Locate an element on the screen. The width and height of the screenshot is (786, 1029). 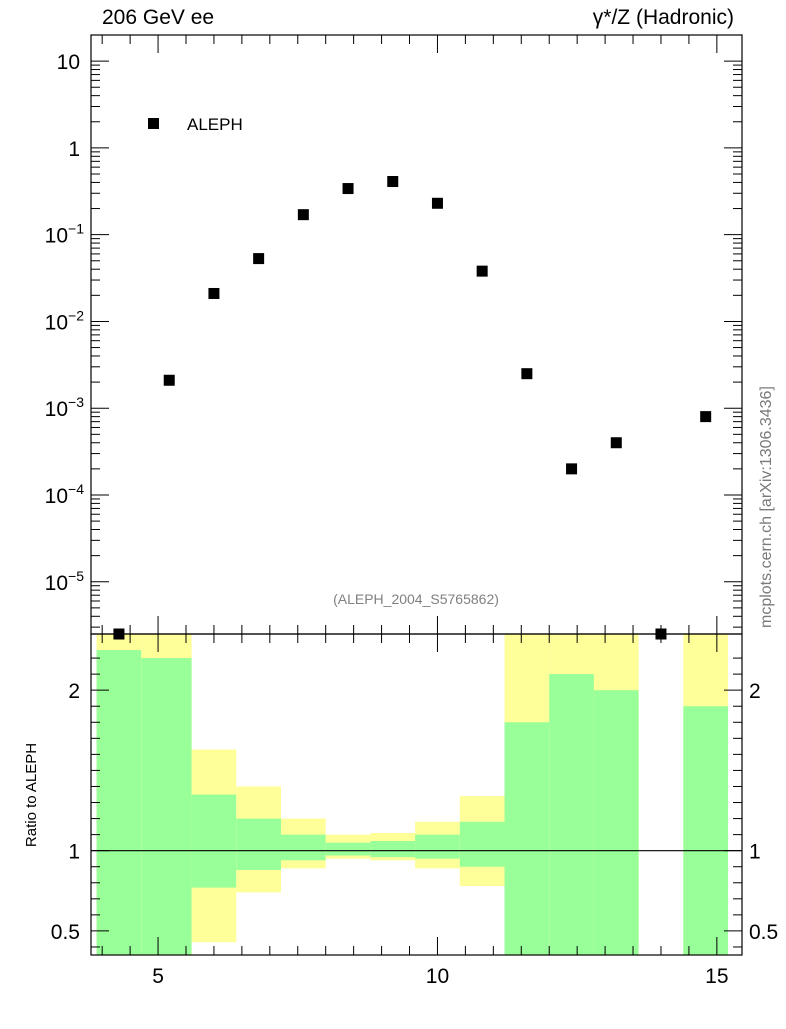
y-tick-label: 1 is located at coordinates (74, 149).